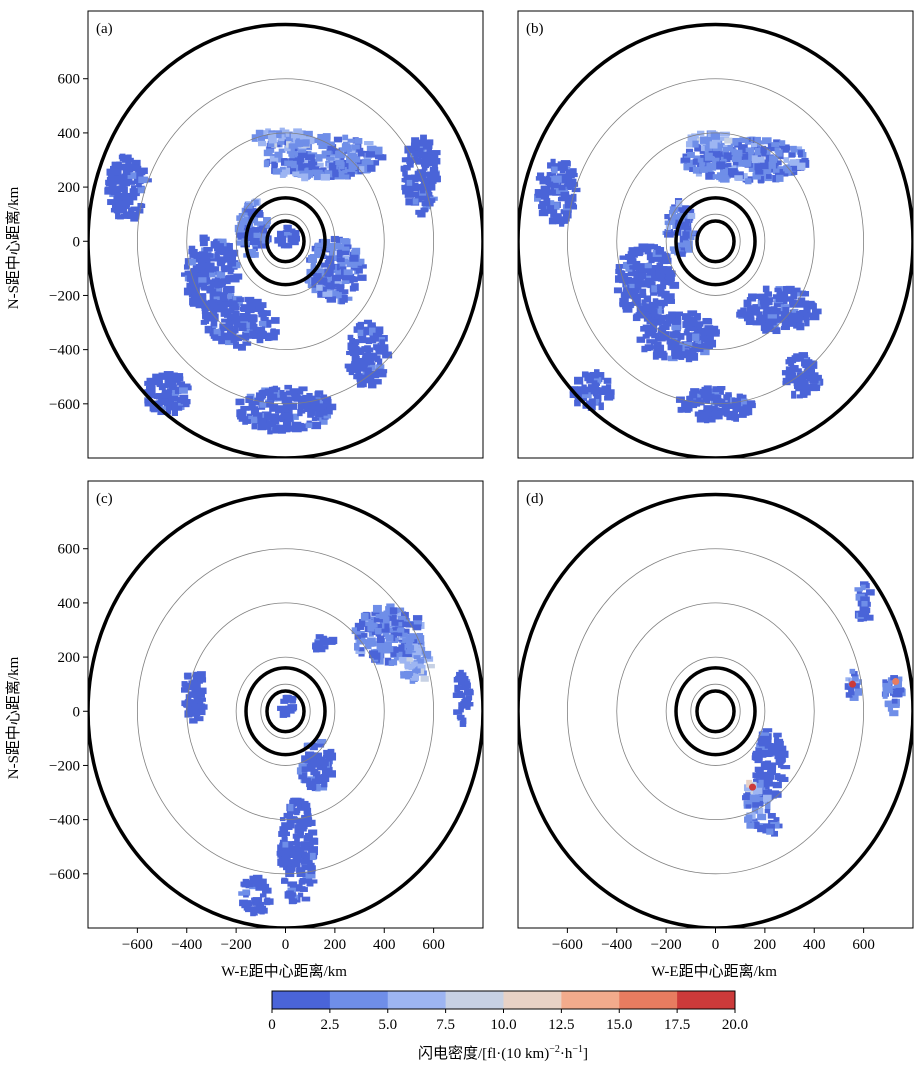  I want to click on xtick-label: −400, so click(186, 945).